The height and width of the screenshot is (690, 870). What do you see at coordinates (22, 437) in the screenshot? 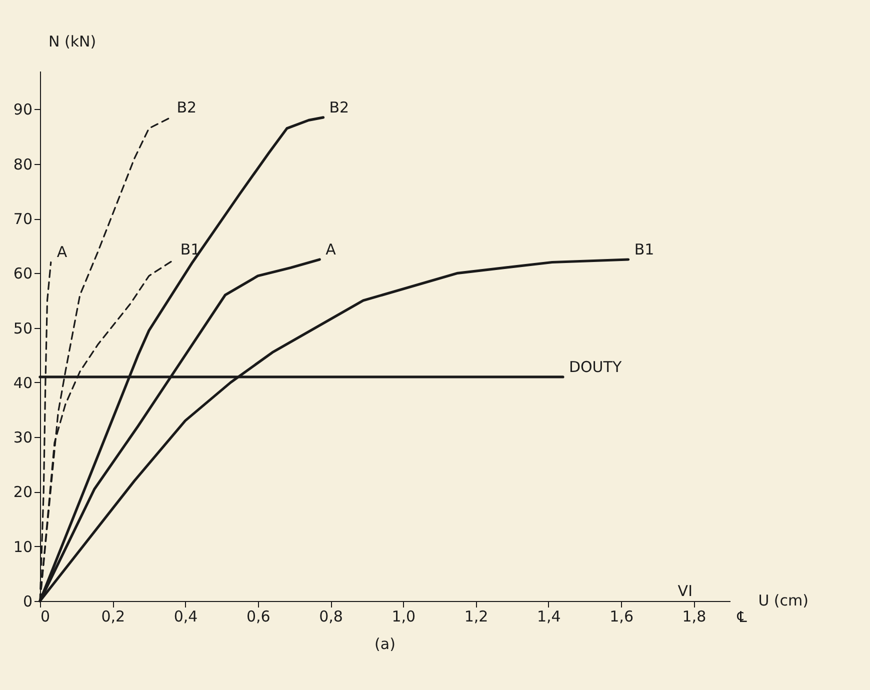
I see `y-tick-label: 30` at bounding box center [22, 437].